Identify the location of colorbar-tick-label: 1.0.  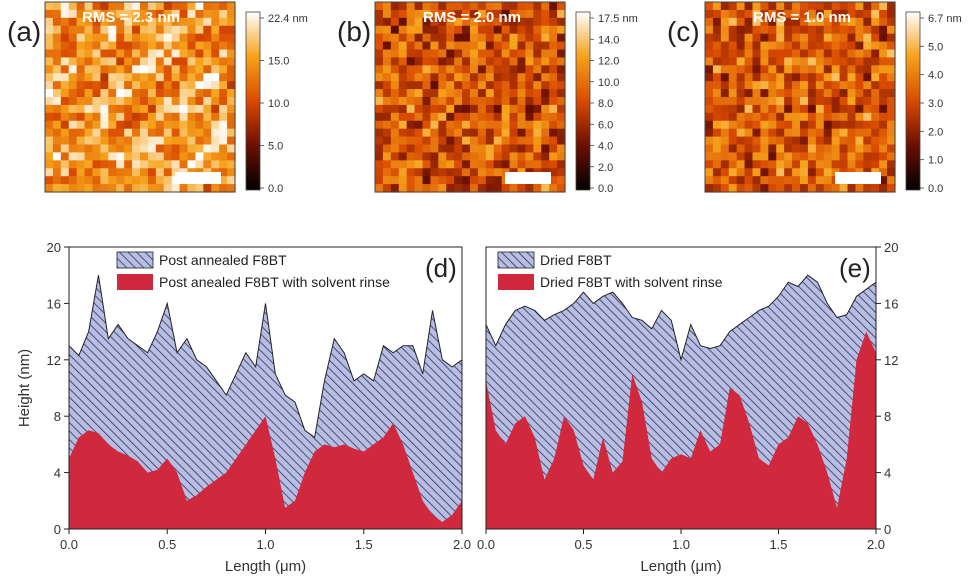
(935, 161).